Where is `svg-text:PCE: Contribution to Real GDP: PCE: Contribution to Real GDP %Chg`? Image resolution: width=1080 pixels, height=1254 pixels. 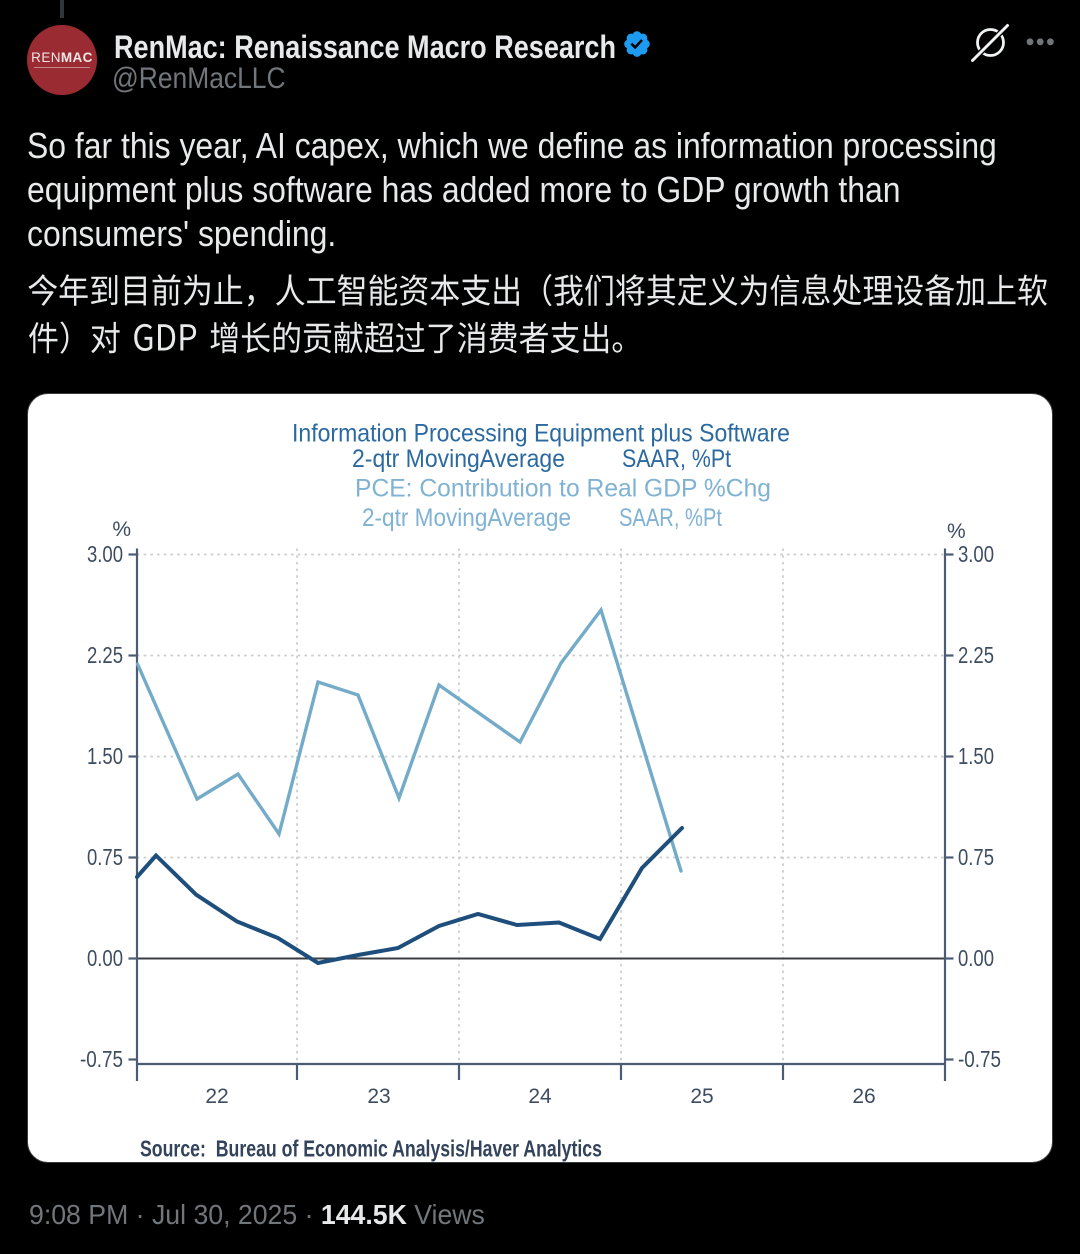 svg-text:PCE: Contribution to Real GDP: PCE: Contribution to Real GDP %Chg is located at coordinates (563, 489).